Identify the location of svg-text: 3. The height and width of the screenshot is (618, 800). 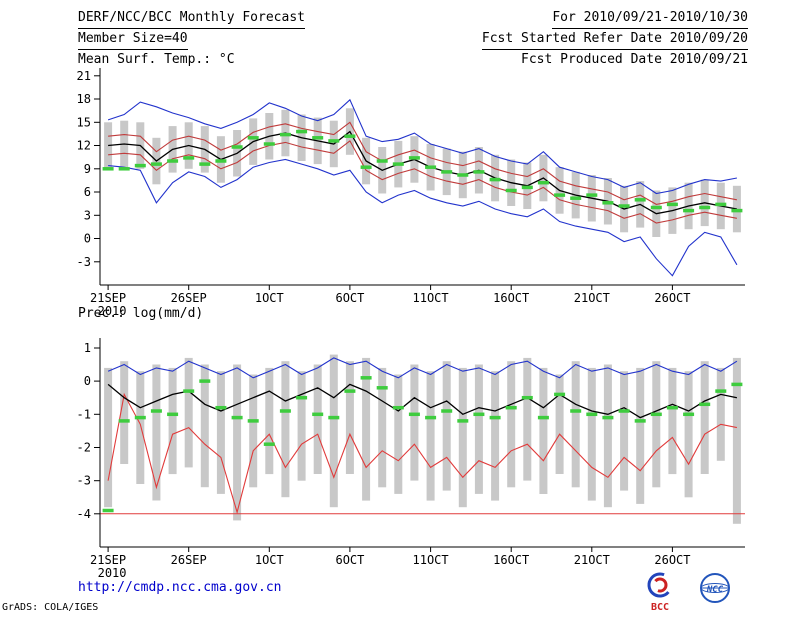
(87, 215).